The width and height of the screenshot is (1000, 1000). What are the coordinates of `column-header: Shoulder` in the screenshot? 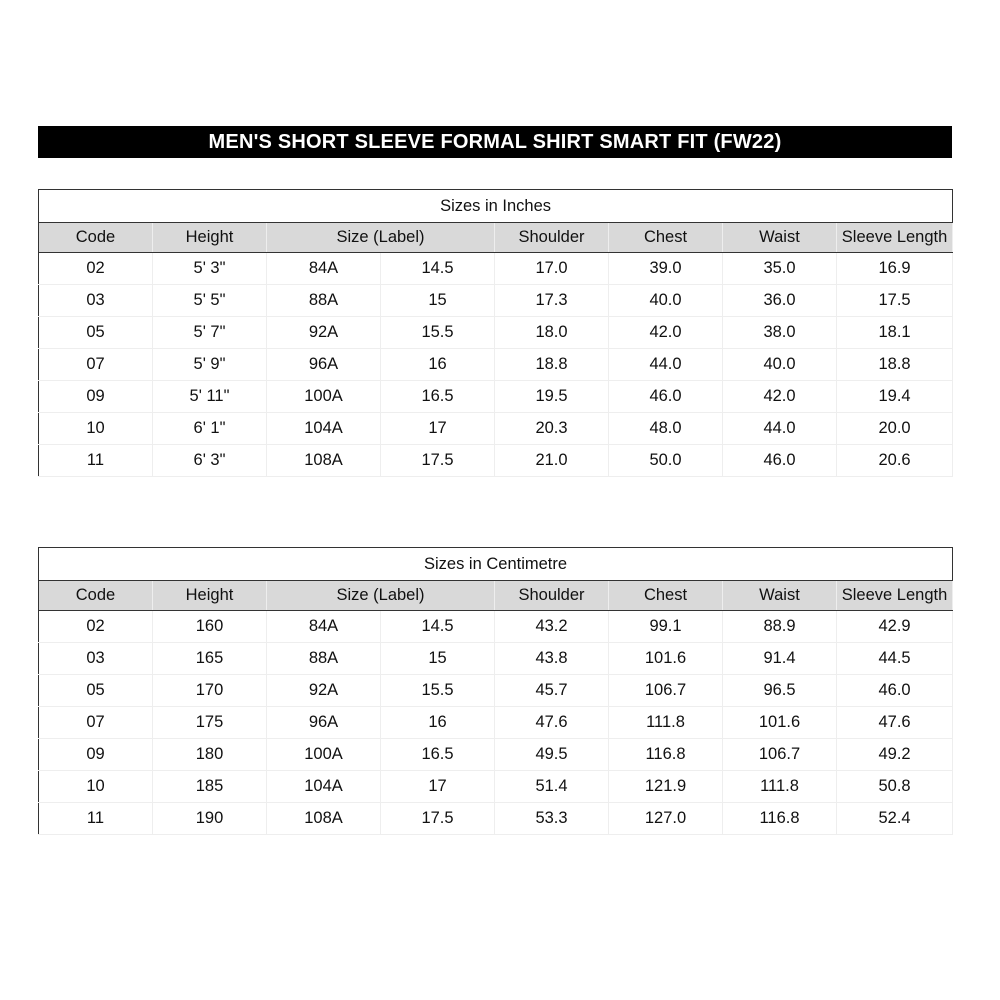 It's located at (551, 595).